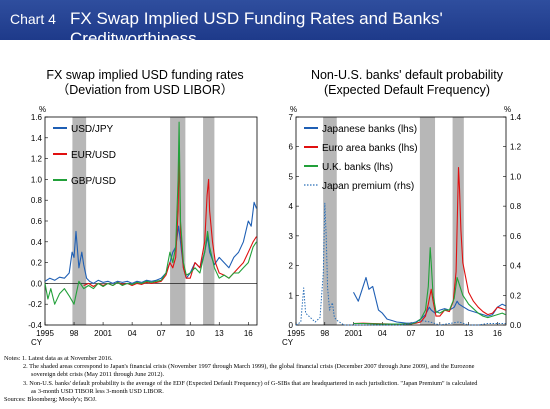  I want to click on right-y-tick-label: 0, so click(291, 325).